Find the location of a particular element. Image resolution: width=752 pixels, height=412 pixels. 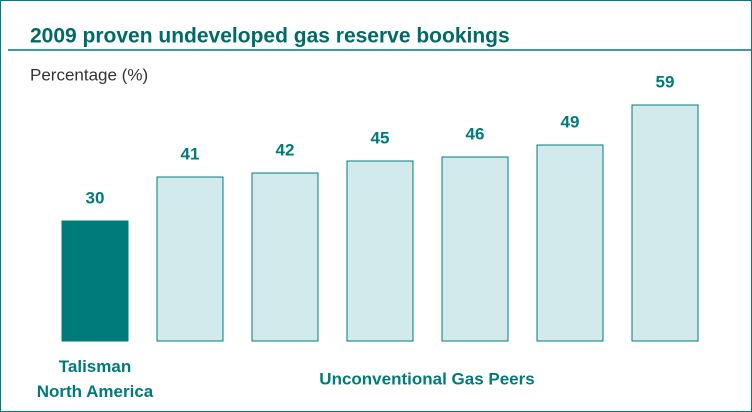

value-label: 42 is located at coordinates (285, 149).